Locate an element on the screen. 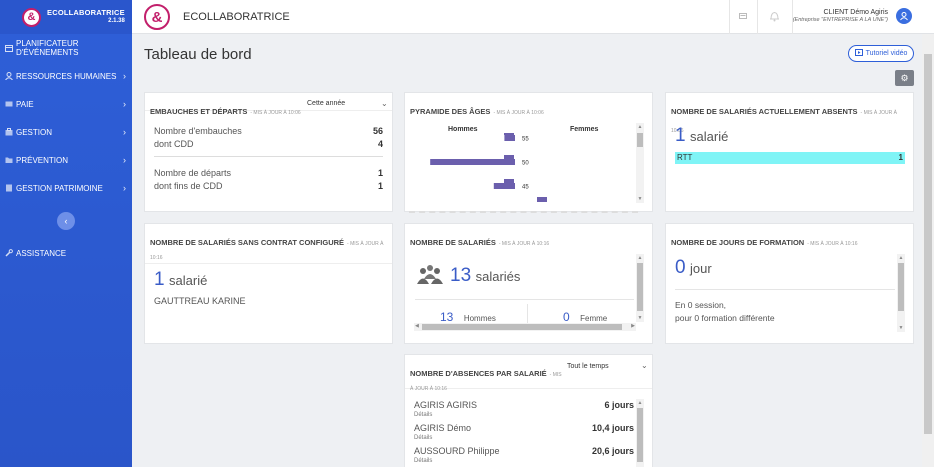  card-icon is located at coordinates (9, 104).